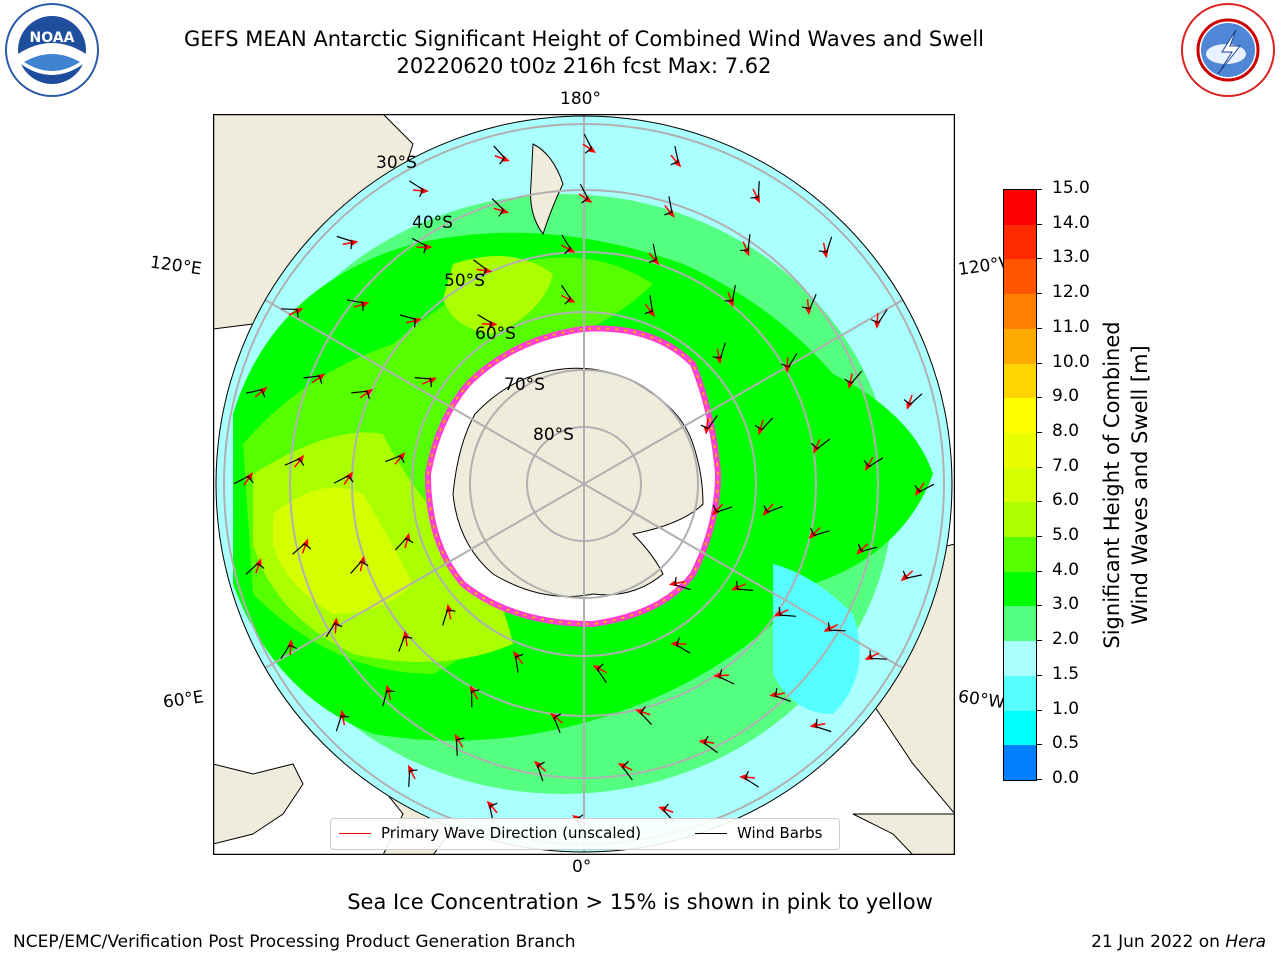 The image size is (1280, 960). I want to click on colorbar-tick-label: 9.0, so click(1066, 396).